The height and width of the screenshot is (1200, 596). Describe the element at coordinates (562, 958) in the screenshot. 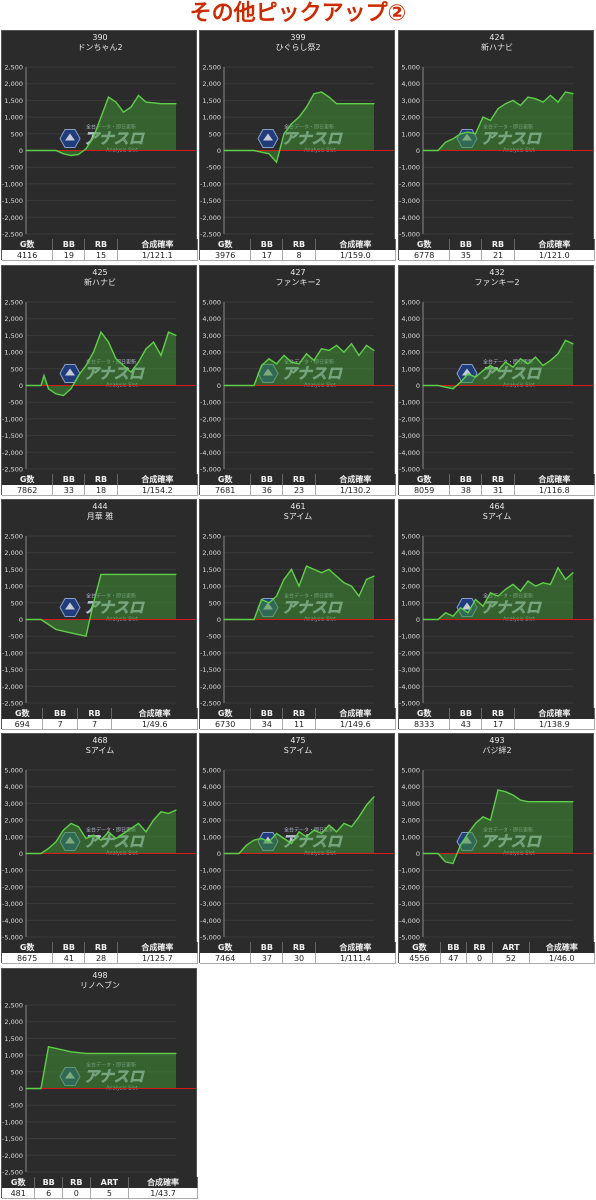

I see `stats-value: 1/46.0` at that location.